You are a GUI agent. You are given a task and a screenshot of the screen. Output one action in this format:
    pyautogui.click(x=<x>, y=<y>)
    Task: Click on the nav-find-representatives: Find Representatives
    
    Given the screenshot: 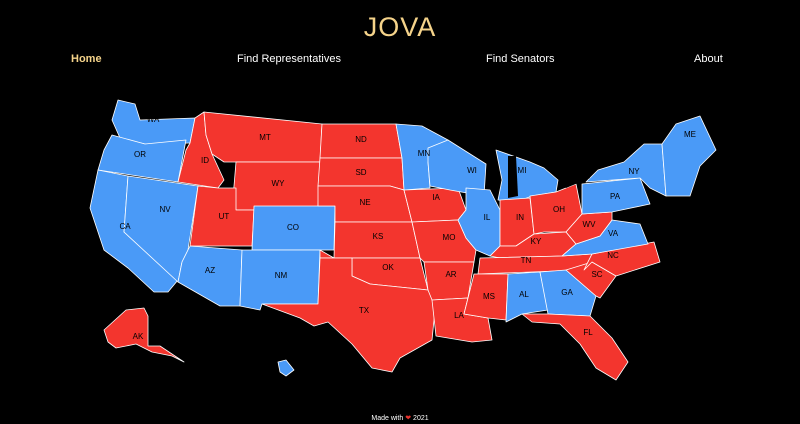 What is the action you would take?
    pyautogui.click(x=289, y=59)
    